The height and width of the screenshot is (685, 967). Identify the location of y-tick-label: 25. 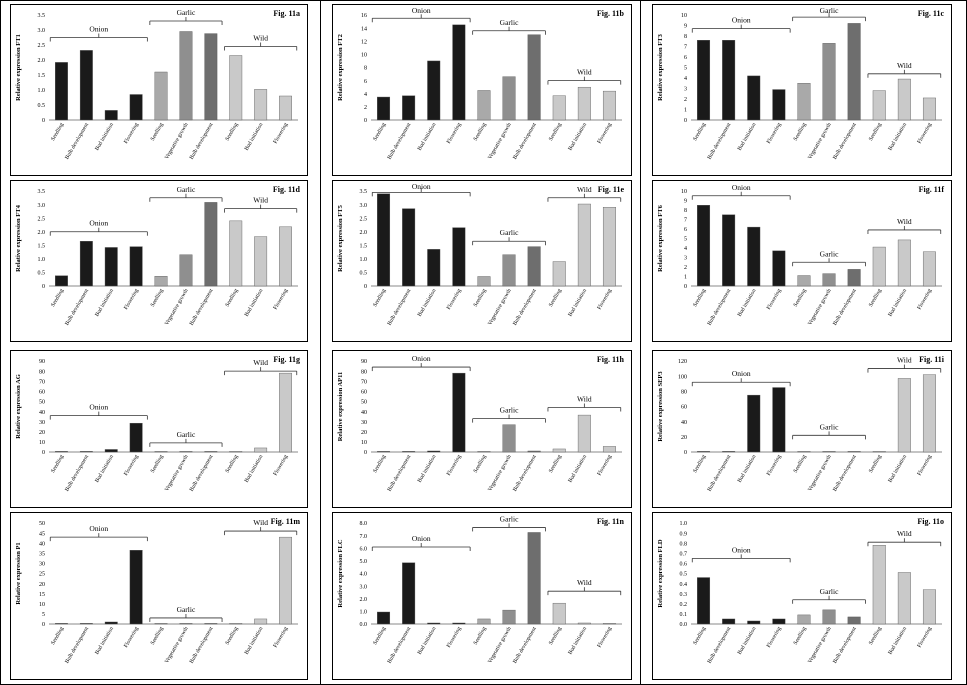
(42, 575).